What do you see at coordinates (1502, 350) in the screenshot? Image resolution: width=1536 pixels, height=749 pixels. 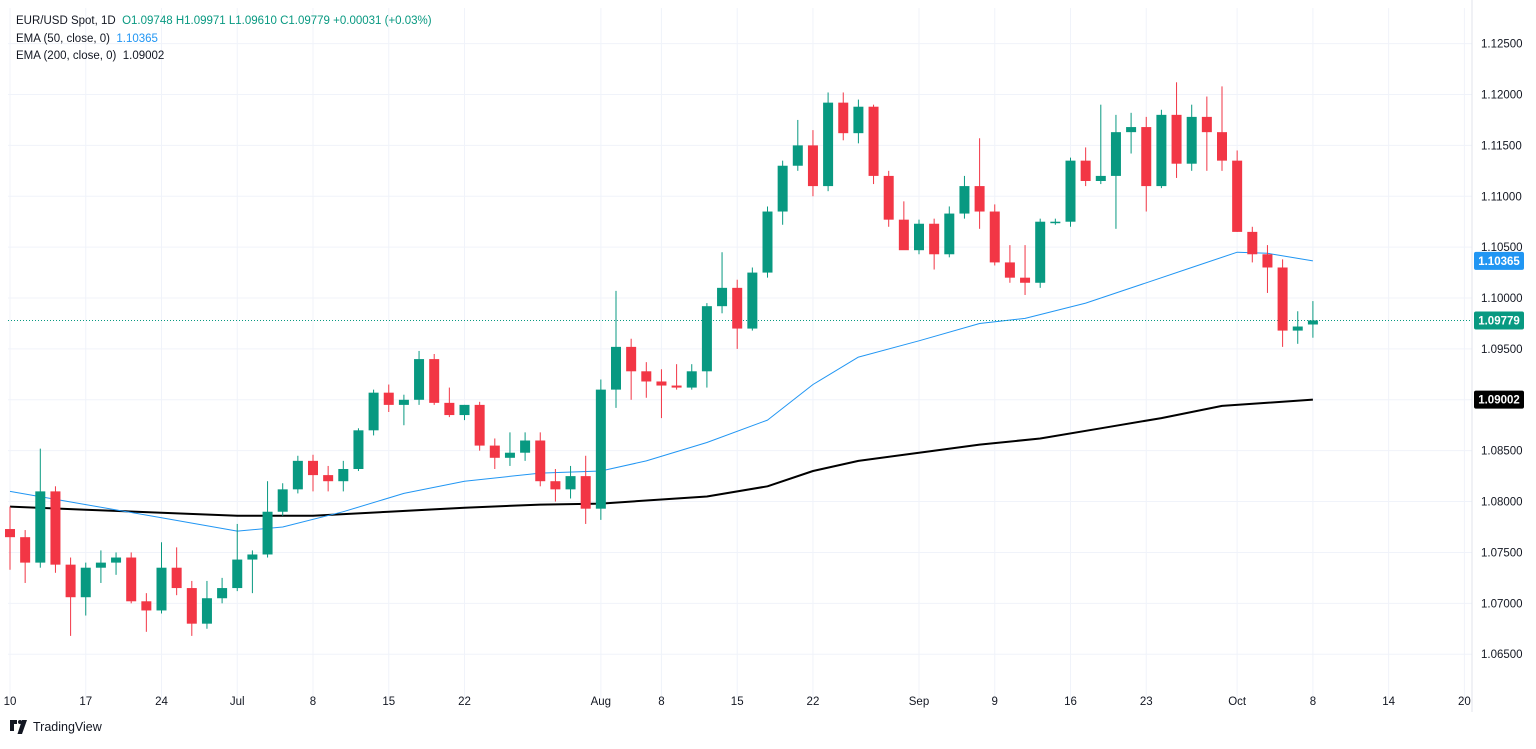 I see `y-tick-label: 1.09500` at bounding box center [1502, 350].